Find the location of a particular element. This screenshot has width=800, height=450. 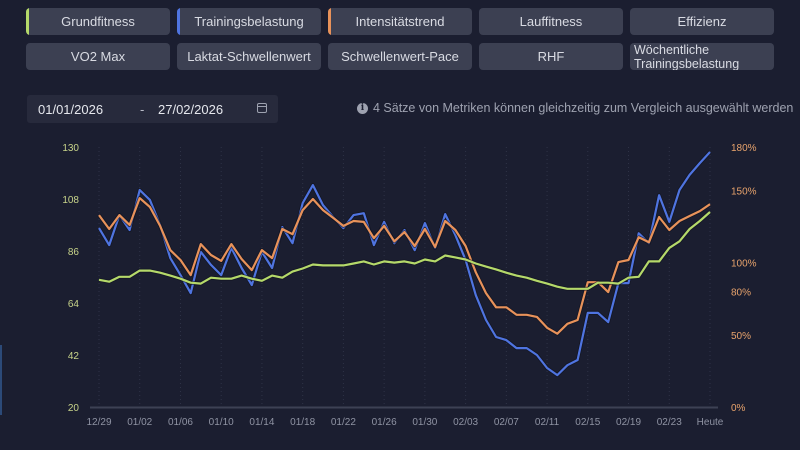

x-tick-label: 01/14 is located at coordinates (261, 422).